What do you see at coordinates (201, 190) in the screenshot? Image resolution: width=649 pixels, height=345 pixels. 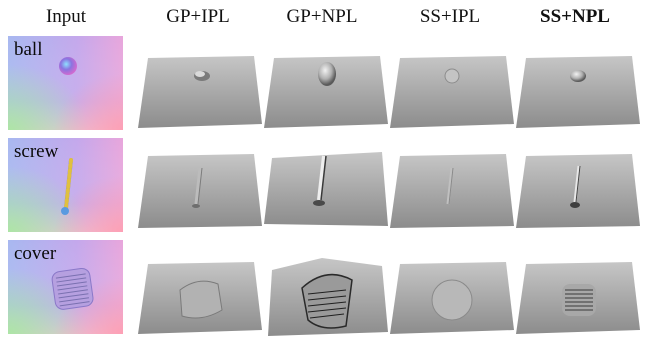 I see `result-screw-gp-ipl` at bounding box center [201, 190].